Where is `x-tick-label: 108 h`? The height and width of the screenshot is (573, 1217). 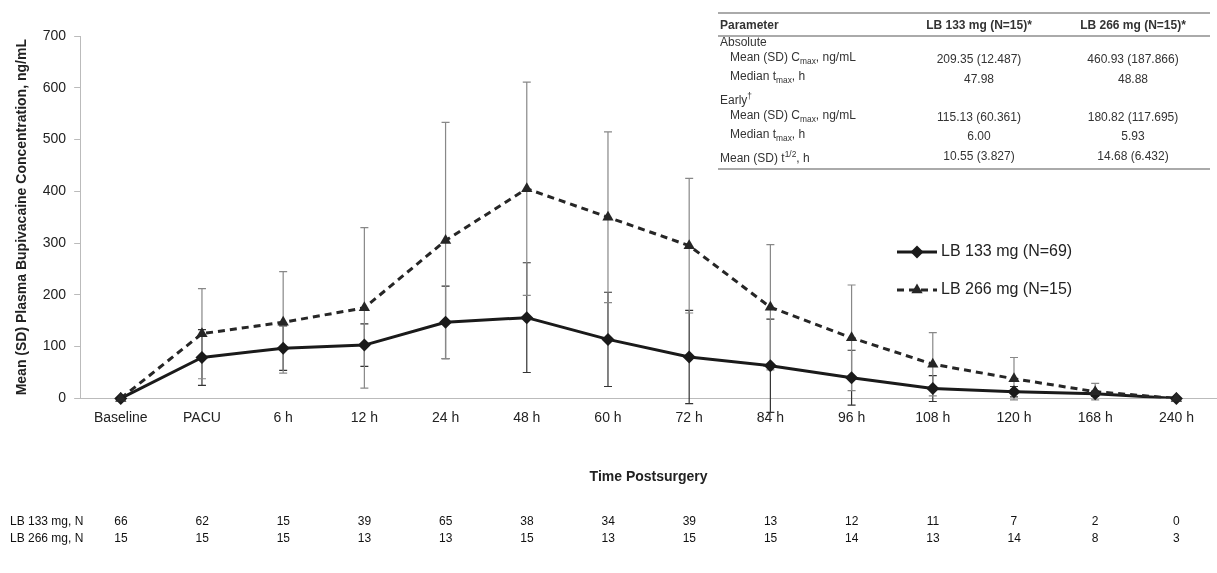 x-tick-label: 108 h is located at coordinates (933, 416).